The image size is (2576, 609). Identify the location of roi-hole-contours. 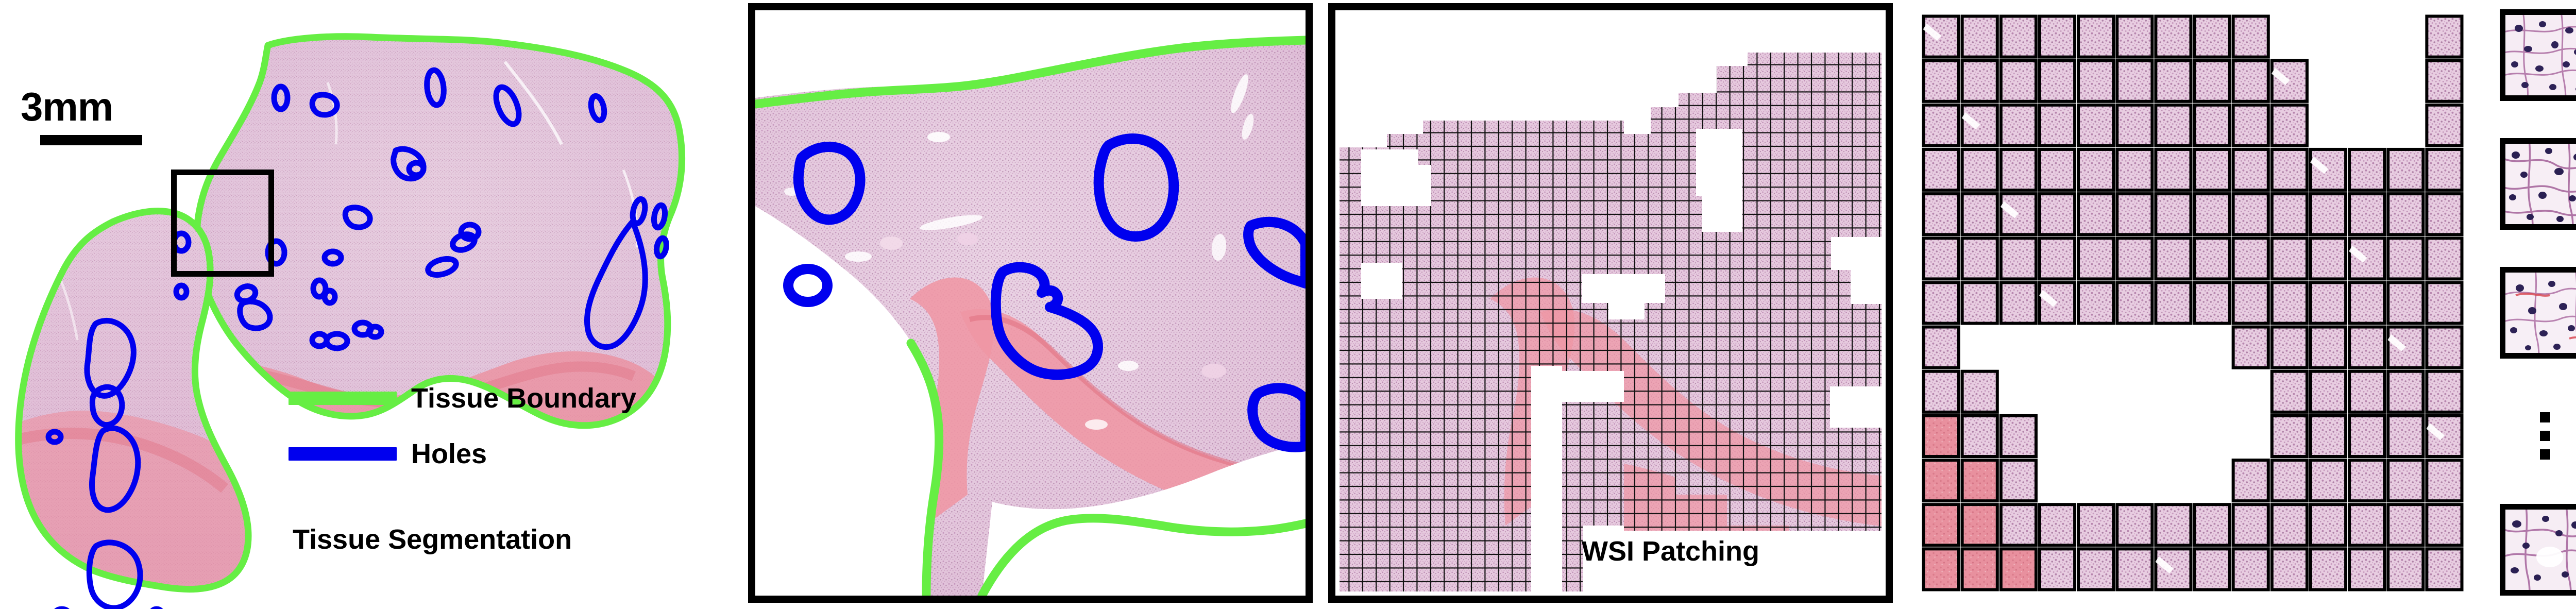
(1044, 293).